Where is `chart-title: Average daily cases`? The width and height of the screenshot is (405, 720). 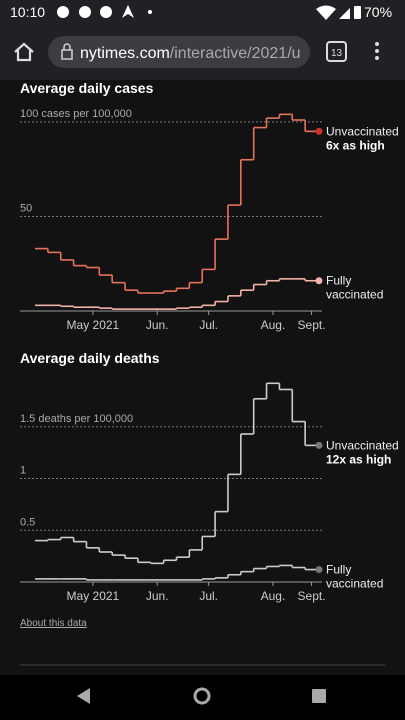 chart-title: Average daily cases is located at coordinates (87, 88).